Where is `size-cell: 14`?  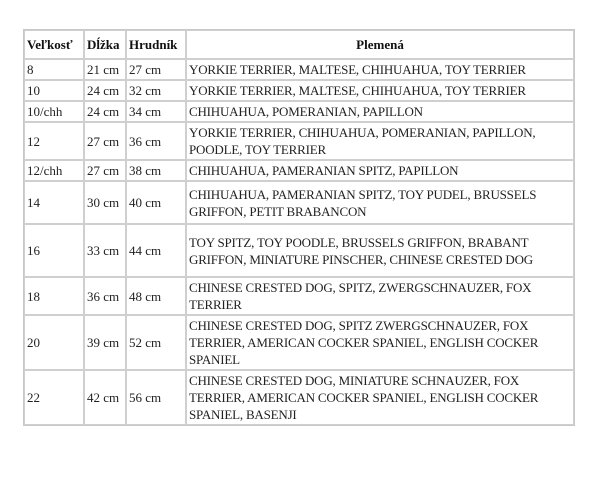
size-cell: 14 is located at coordinates (54, 202).